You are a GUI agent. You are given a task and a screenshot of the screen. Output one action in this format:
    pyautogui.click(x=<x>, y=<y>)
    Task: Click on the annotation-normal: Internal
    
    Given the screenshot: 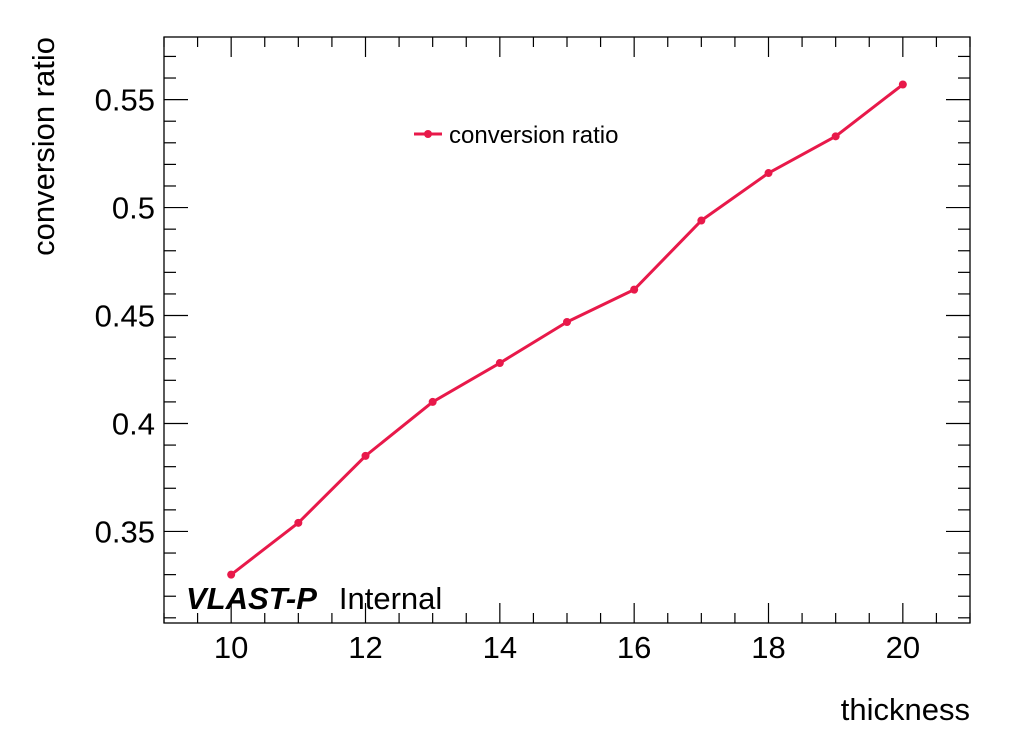 What is the action you would take?
    pyautogui.click(x=390, y=598)
    